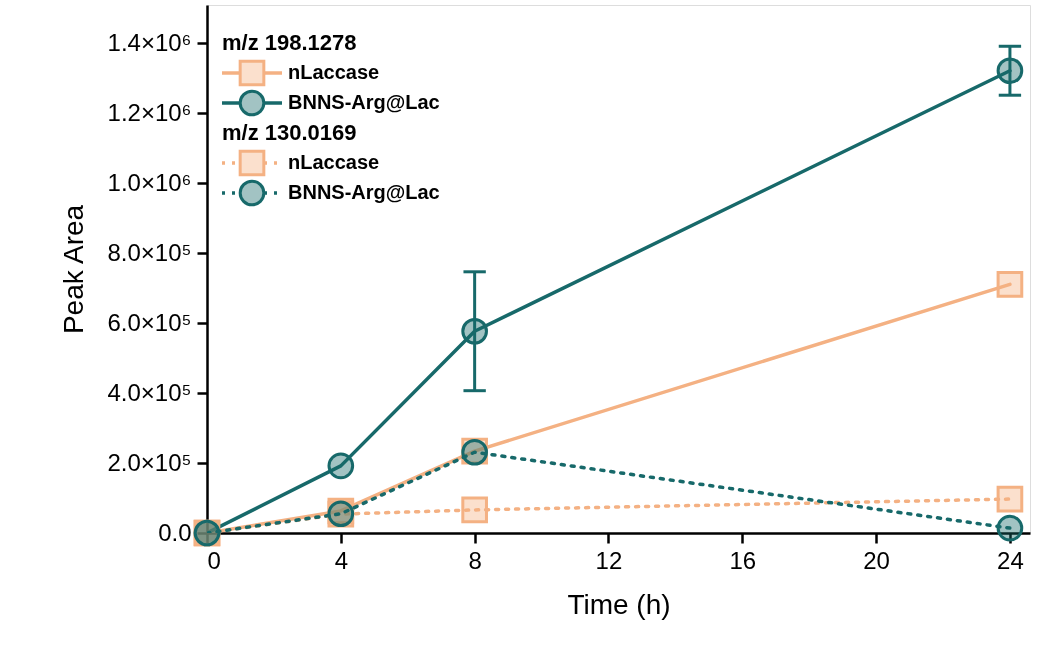 The width and height of the screenshot is (1040, 656). Describe the element at coordinates (289, 42) in the screenshot. I see `annotation: m/z 198.1278` at that location.